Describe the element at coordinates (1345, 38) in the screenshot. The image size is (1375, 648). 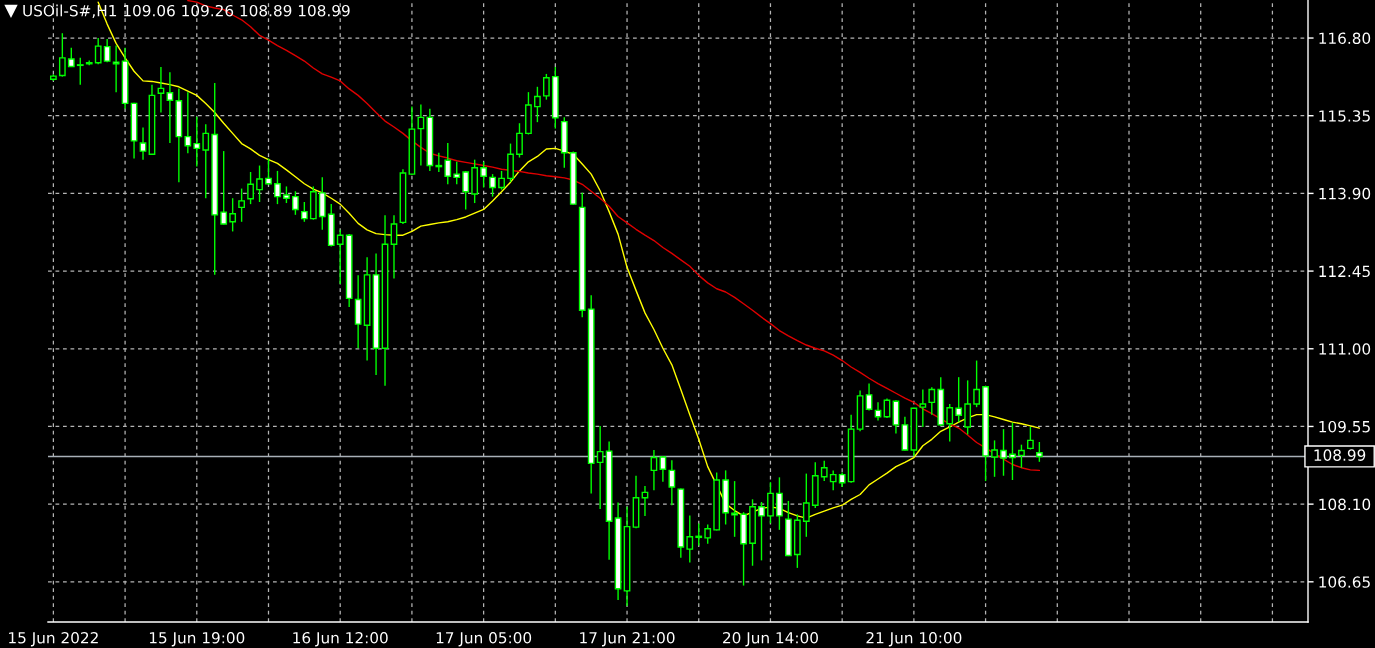
I see `y-tick-label: 116.80` at that location.